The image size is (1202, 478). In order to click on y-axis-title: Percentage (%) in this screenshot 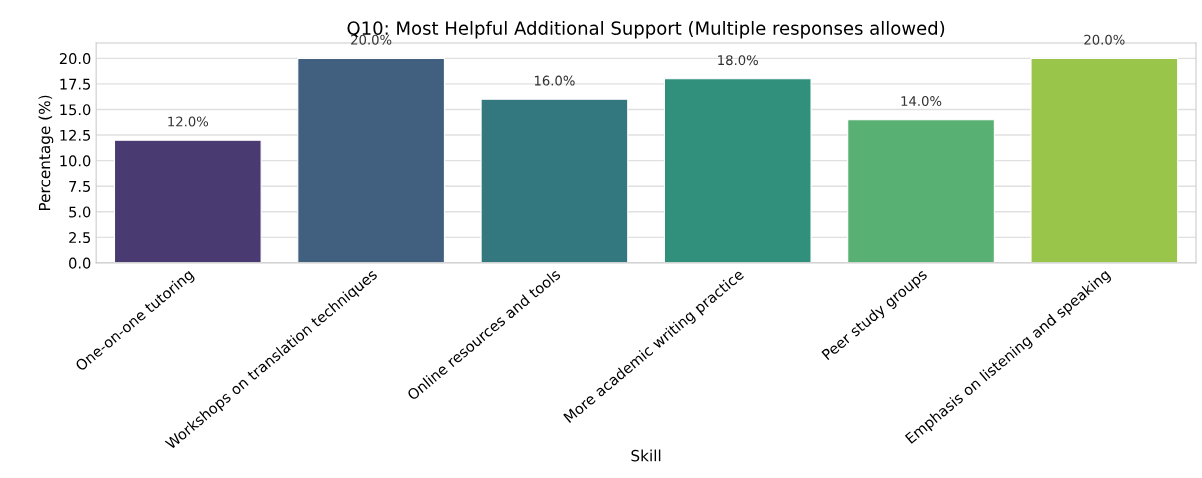, I will do `click(46, 153)`.